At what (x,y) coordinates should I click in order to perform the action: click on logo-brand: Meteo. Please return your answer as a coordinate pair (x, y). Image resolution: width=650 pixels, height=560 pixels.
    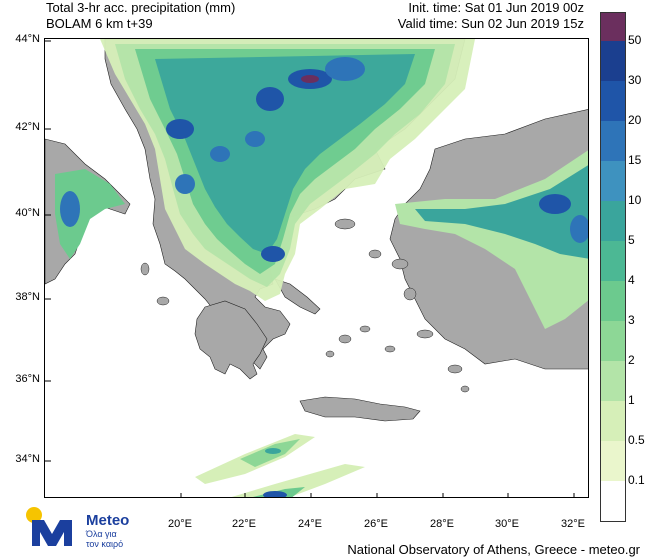
    Looking at the image, I should click on (108, 520).